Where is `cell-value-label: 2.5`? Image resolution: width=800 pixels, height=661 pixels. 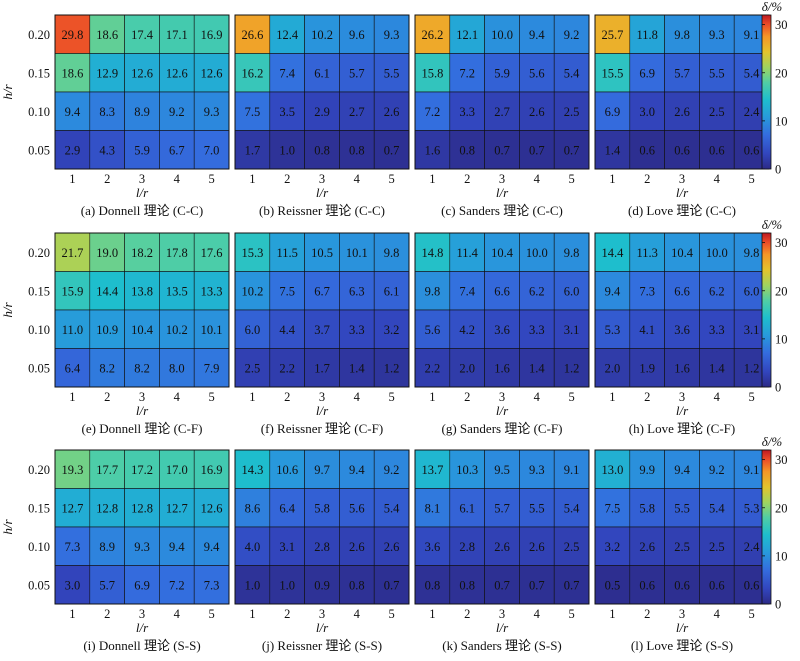 cell-value-label: 2.5 is located at coordinates (253, 368).